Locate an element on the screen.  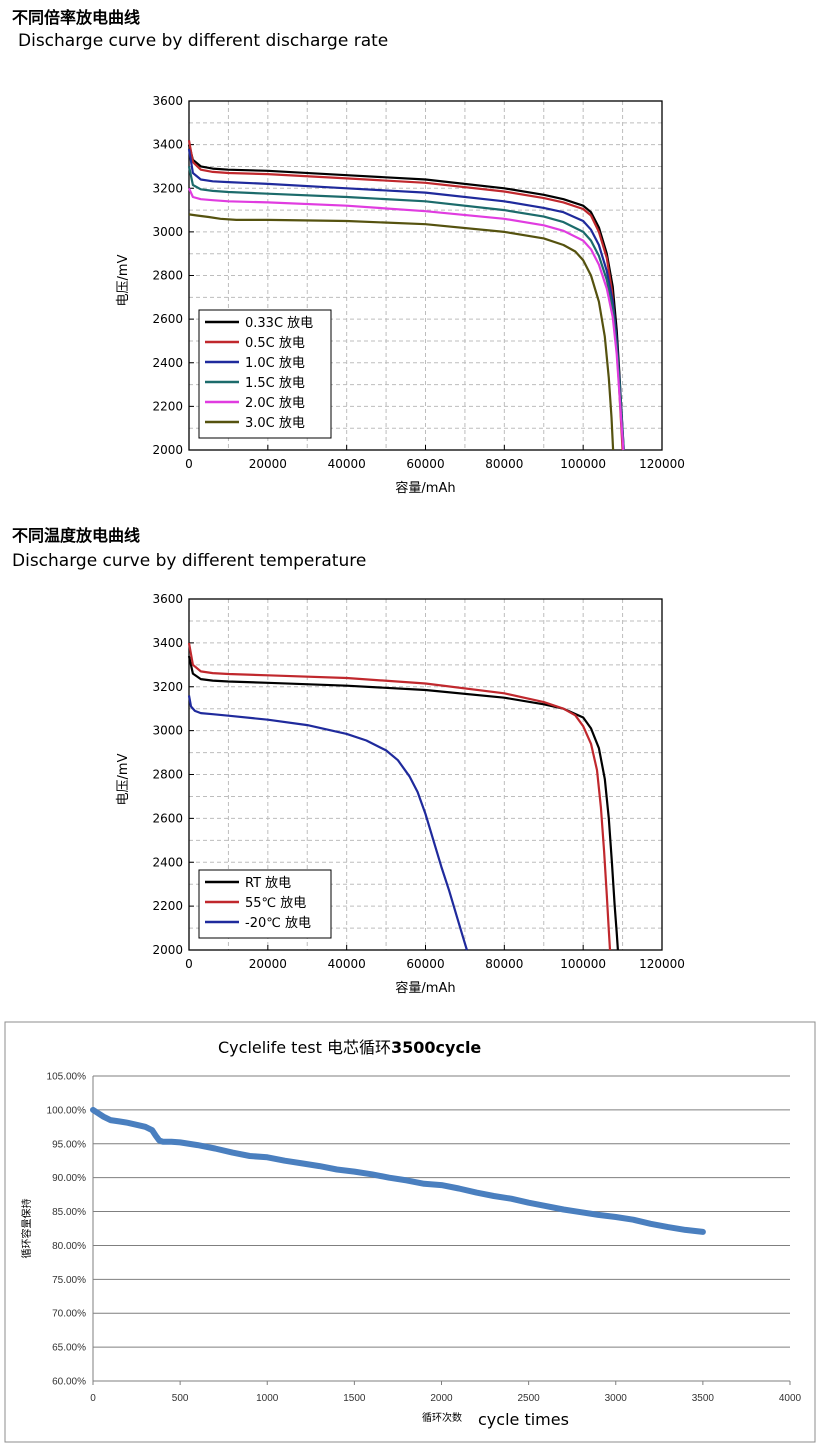
chart3-ytick-label: 75.00% is located at coordinates (69, 1280).